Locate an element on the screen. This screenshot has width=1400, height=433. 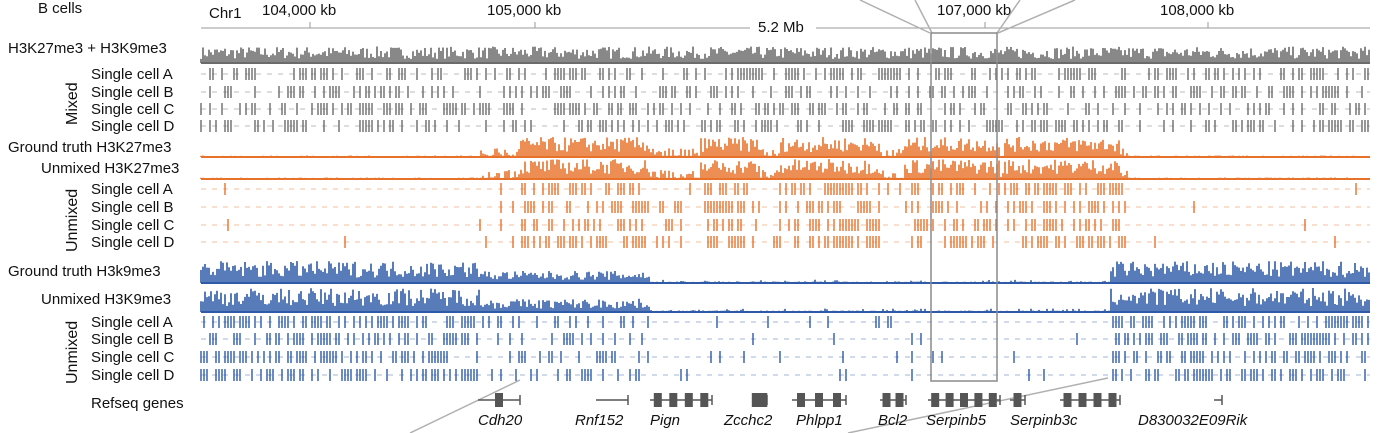
tick-marks is located at coordinates (759, 25).